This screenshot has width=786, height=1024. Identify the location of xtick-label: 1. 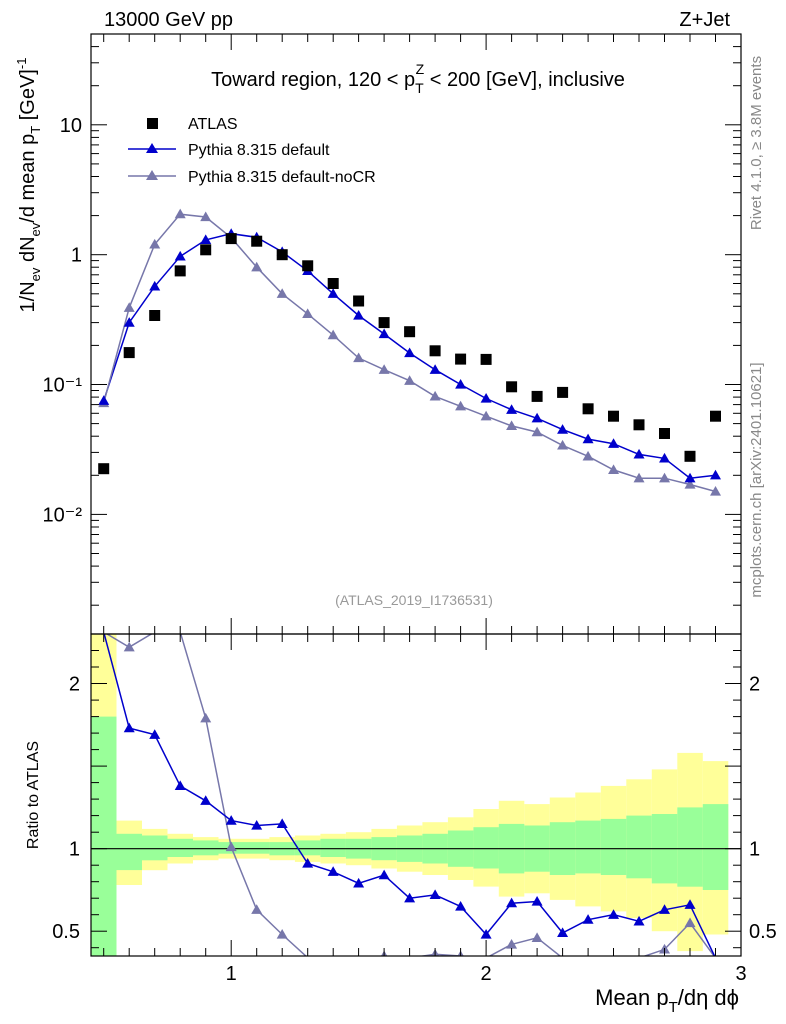
(231, 974).